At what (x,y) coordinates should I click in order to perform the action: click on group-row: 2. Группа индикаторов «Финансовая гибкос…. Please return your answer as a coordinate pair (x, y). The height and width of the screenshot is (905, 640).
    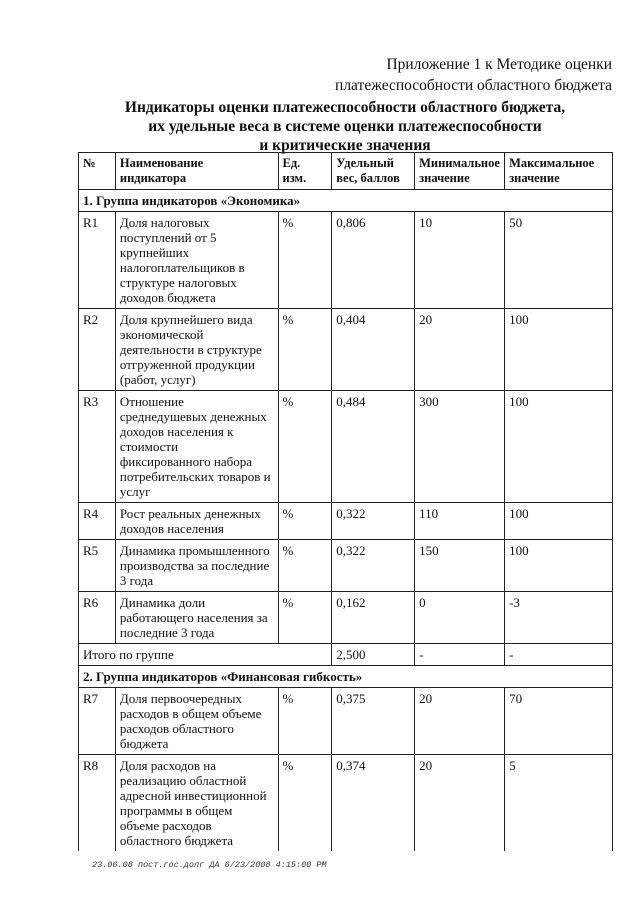
    Looking at the image, I should click on (345, 676).